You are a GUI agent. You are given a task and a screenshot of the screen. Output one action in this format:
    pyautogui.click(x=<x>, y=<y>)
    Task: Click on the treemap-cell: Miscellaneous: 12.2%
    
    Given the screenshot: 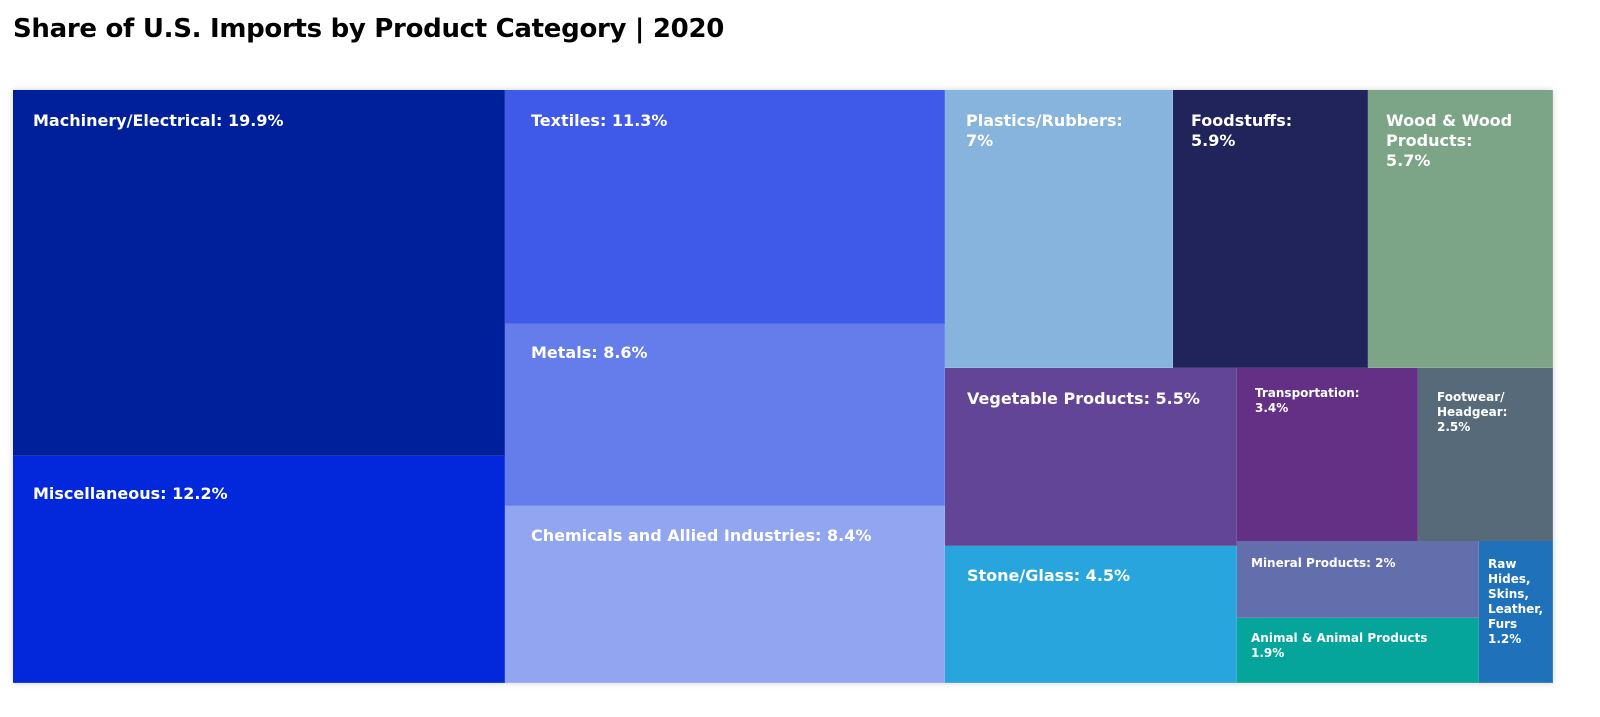 What is the action you would take?
    pyautogui.click(x=259, y=569)
    